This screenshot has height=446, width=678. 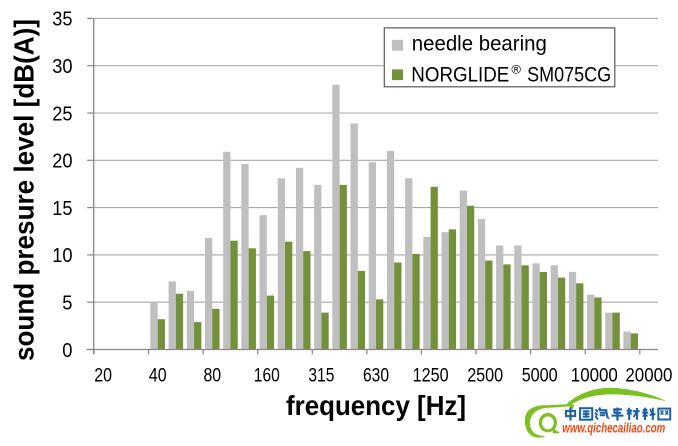 What do you see at coordinates (485, 376) in the screenshot?
I see `svg-text: 2500` at bounding box center [485, 376].